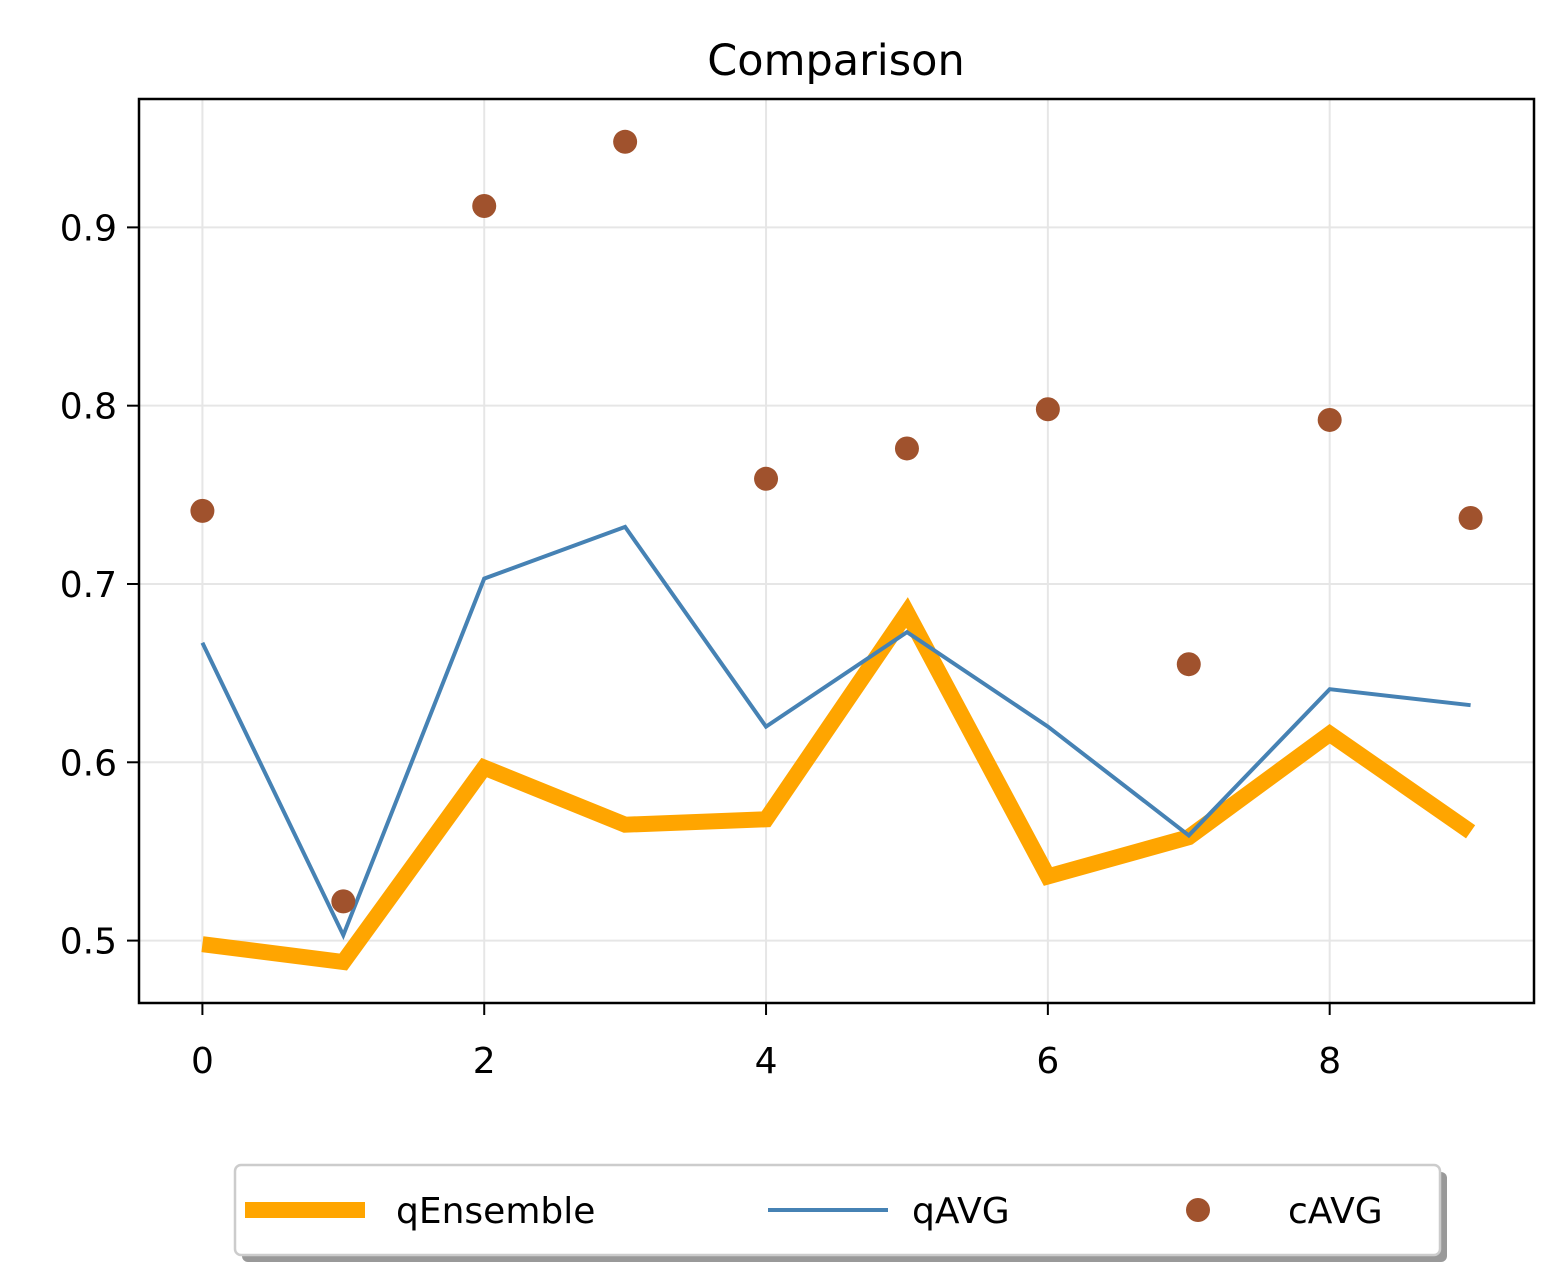 This screenshot has width=1563, height=1284. Describe the element at coordinates (840, 1212) in the screenshot. I see `legend: qEnsemble qAVG cAVG` at that location.